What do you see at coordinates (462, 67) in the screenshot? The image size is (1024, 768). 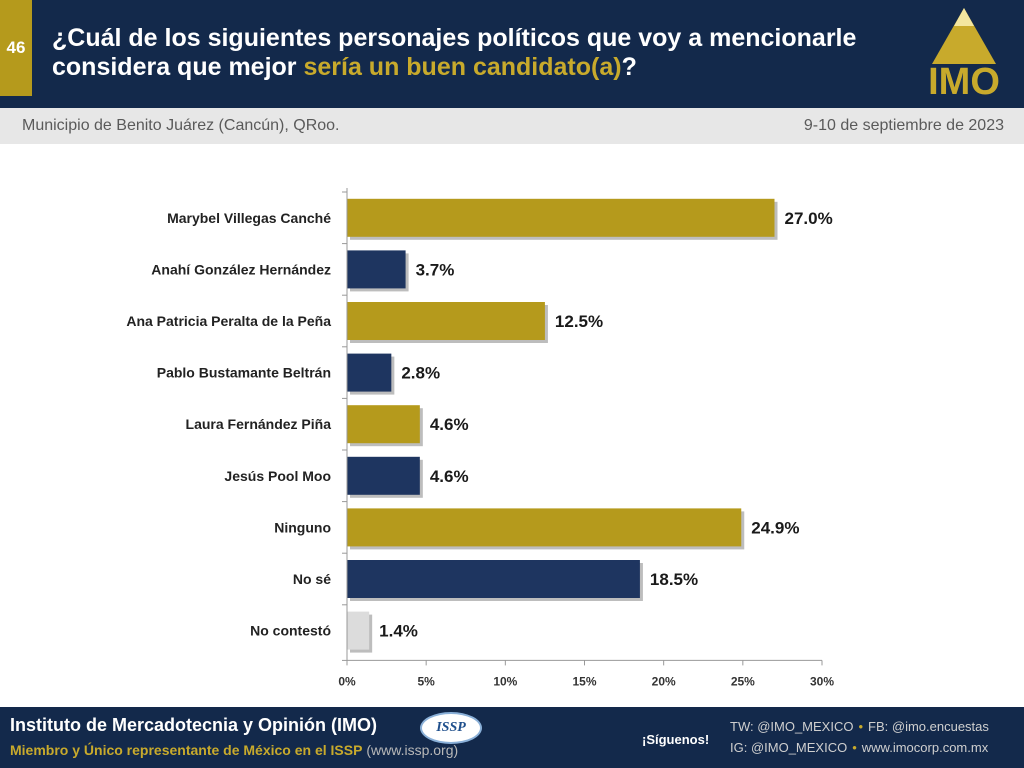 I see `question-highlight: sería un buen candidato(a)` at bounding box center [462, 67].